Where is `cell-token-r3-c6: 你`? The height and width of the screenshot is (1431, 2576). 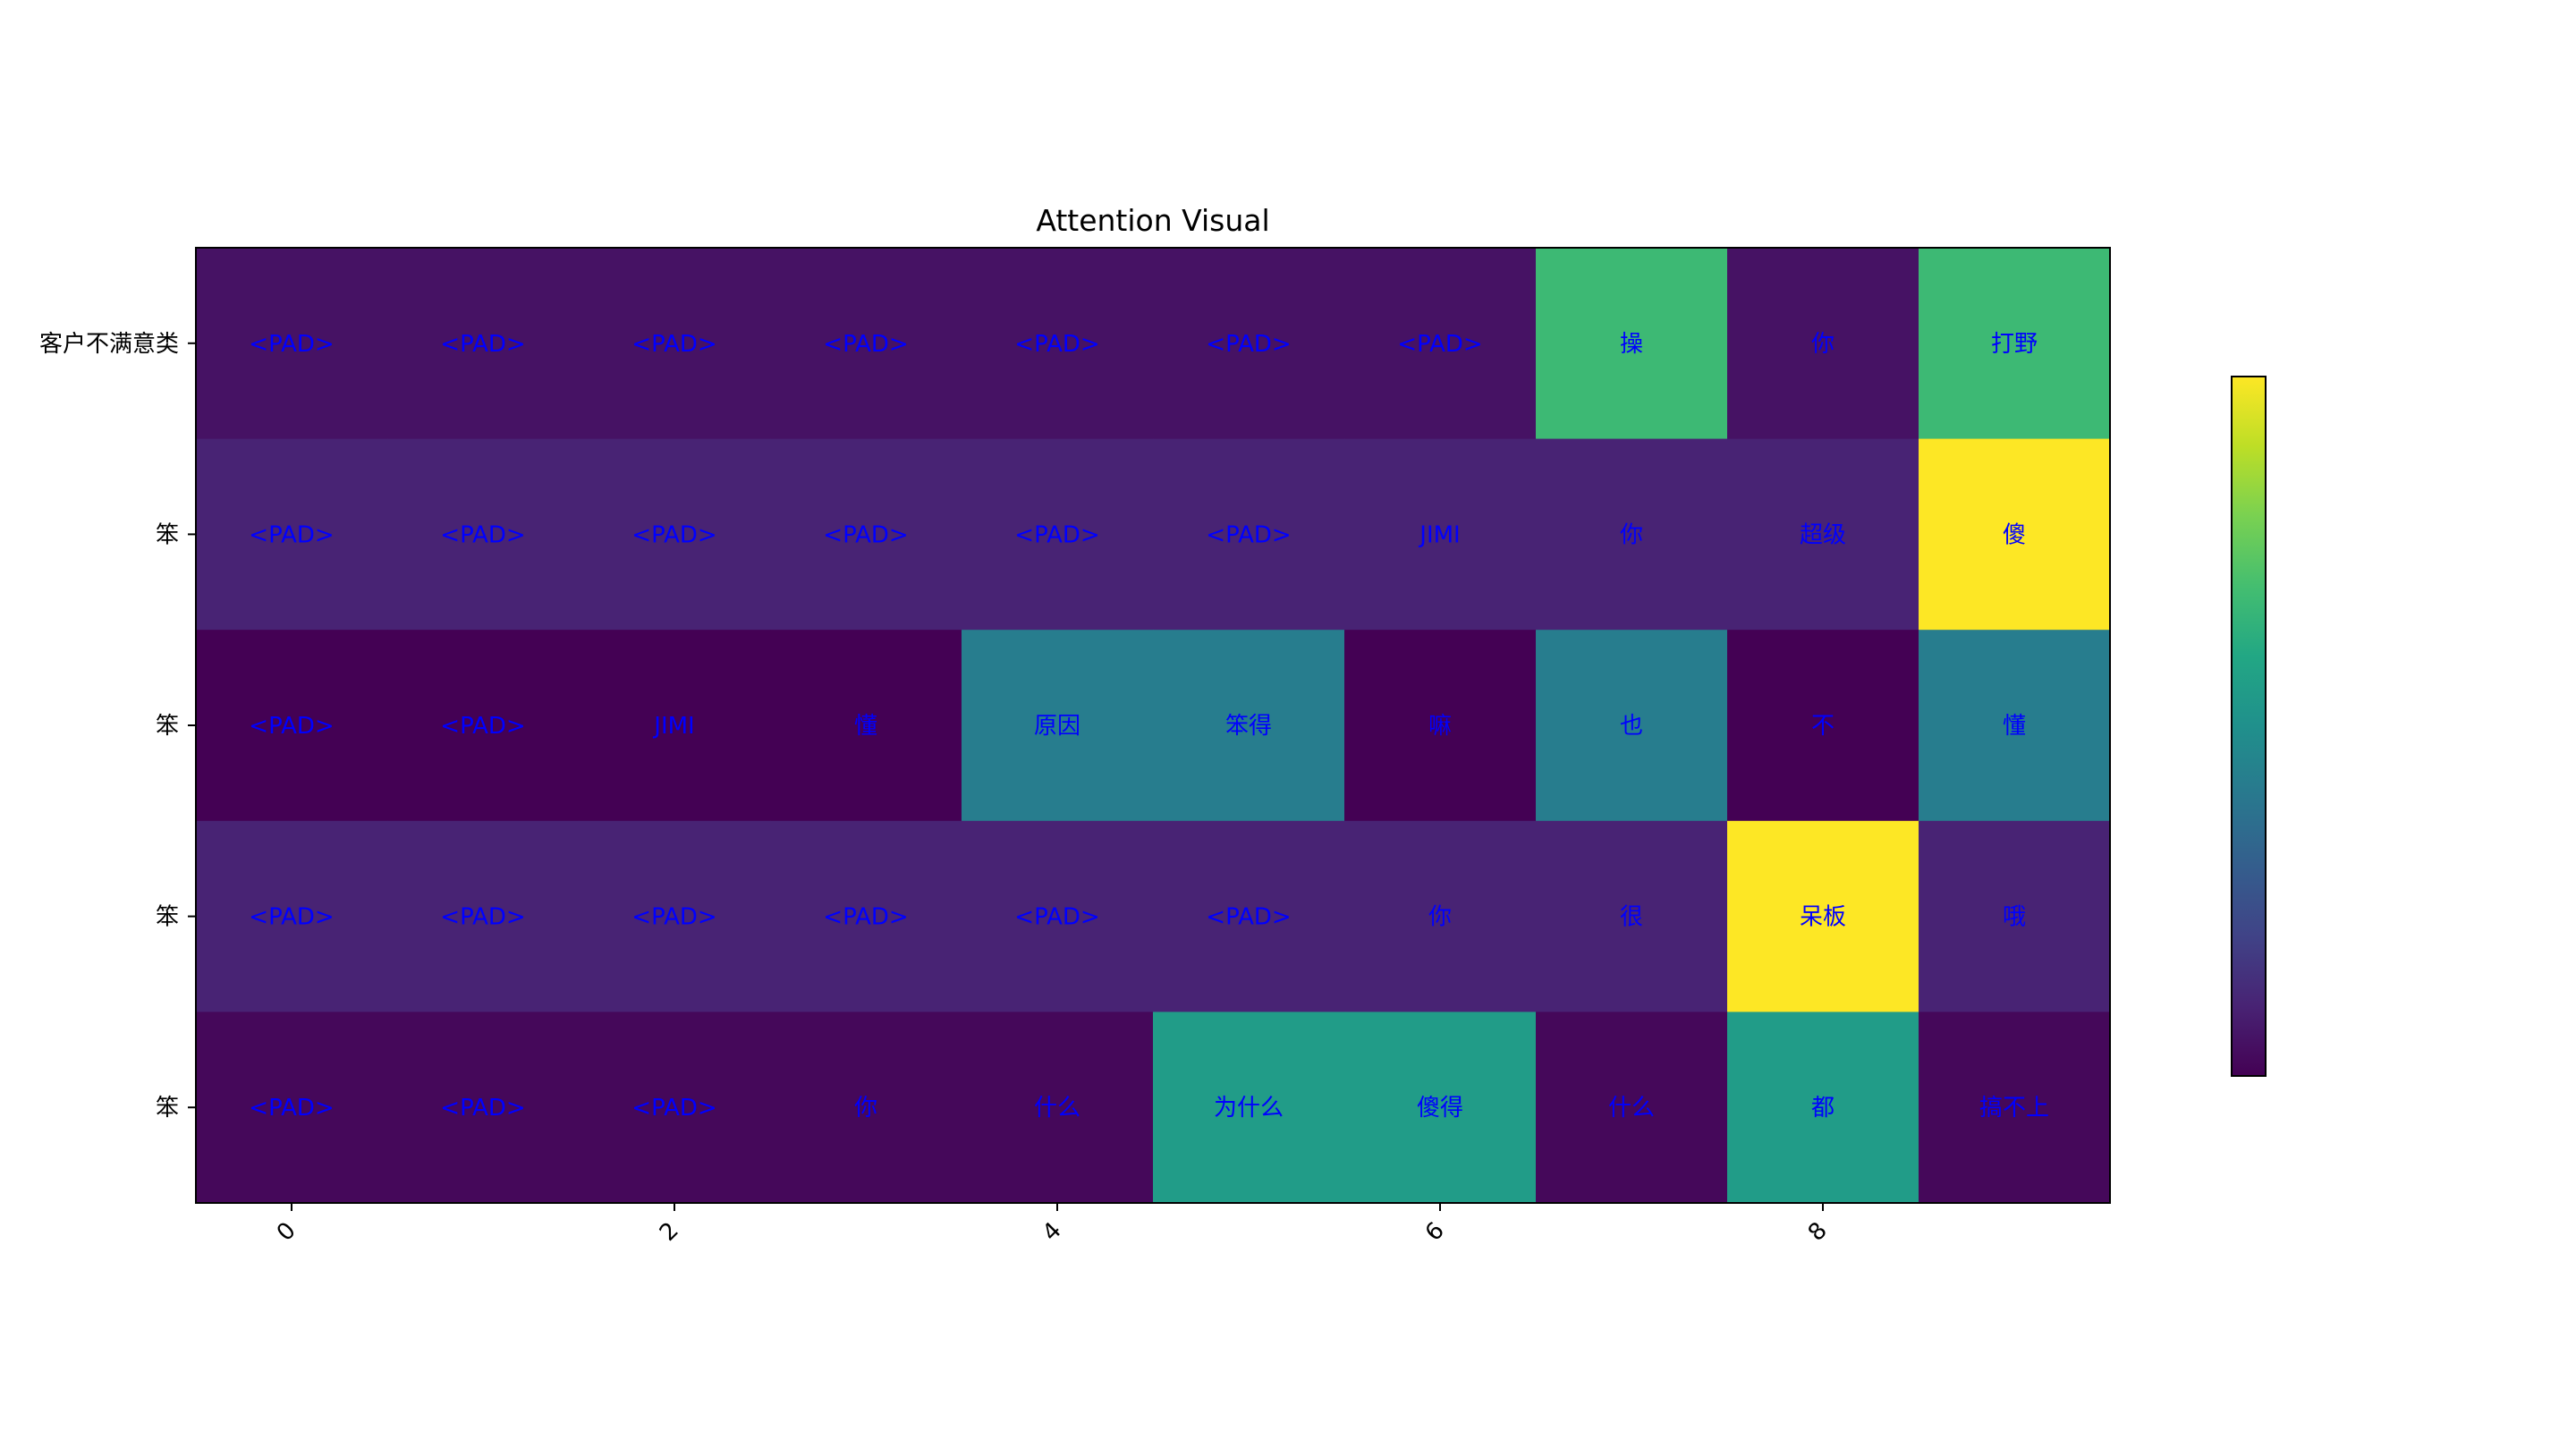
cell-token-r3-c6: 你 is located at coordinates (1440, 917).